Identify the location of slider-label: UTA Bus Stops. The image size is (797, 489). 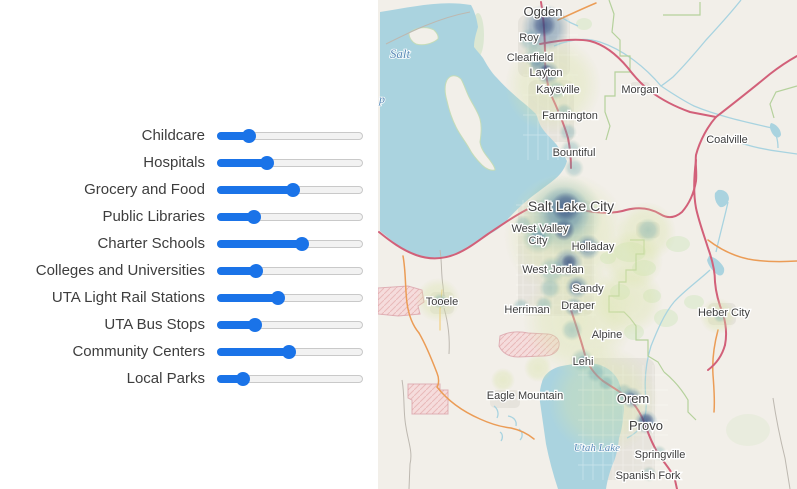
(154, 324).